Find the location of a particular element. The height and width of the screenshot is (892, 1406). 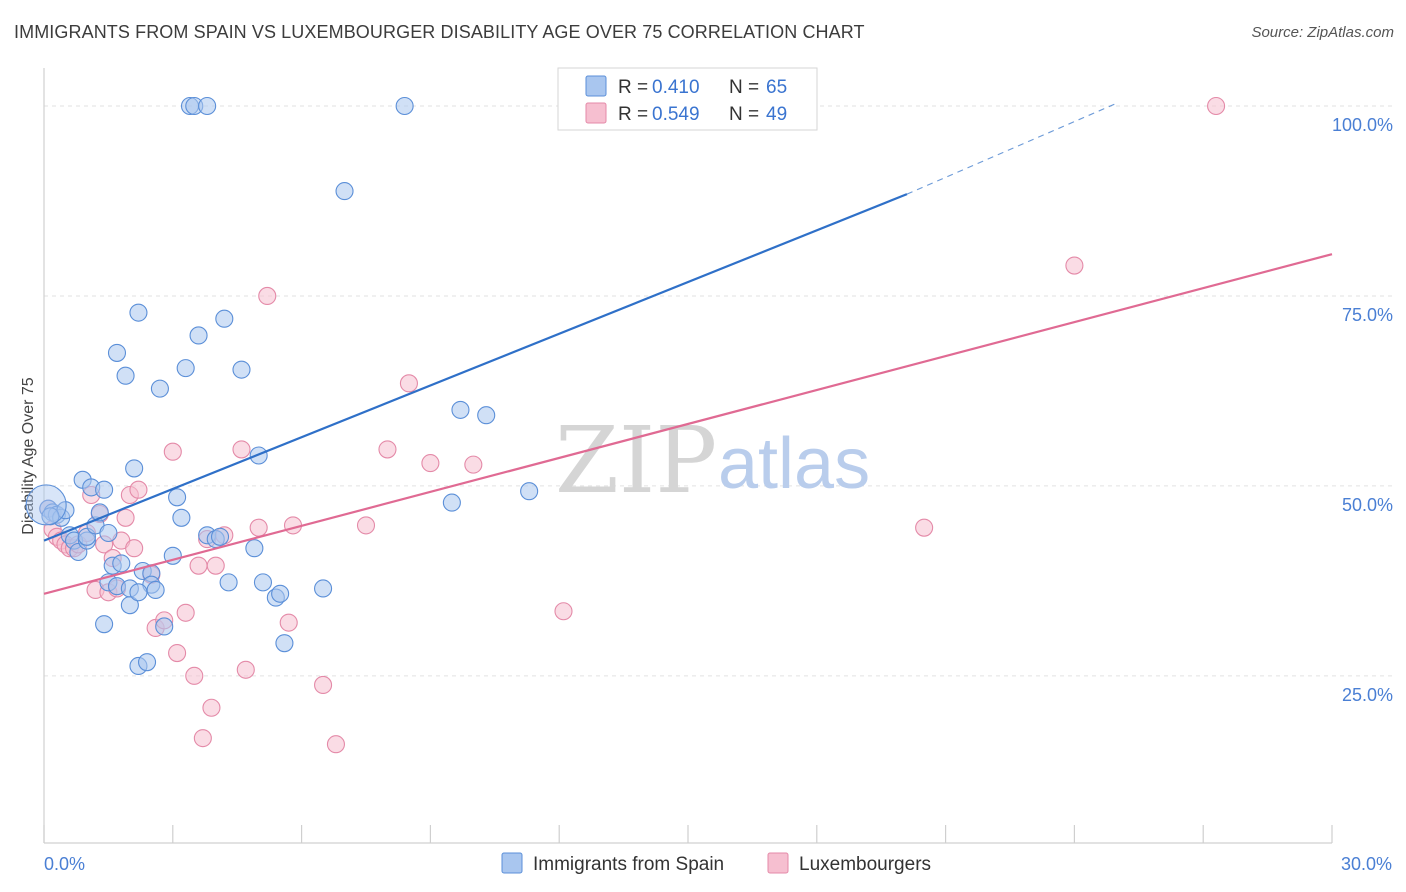

chart-source: Source: ZipAtlas.com is located at coordinates (1322, 32).